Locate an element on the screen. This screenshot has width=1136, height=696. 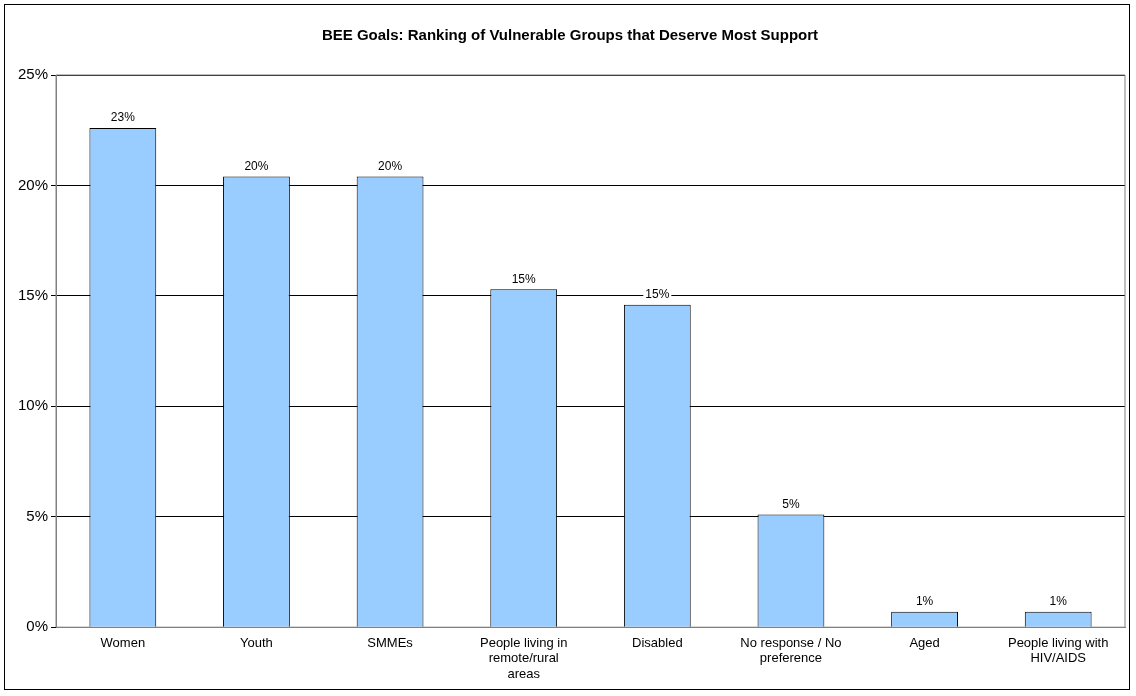
y-tick-label: 20% is located at coordinates (33, 184).